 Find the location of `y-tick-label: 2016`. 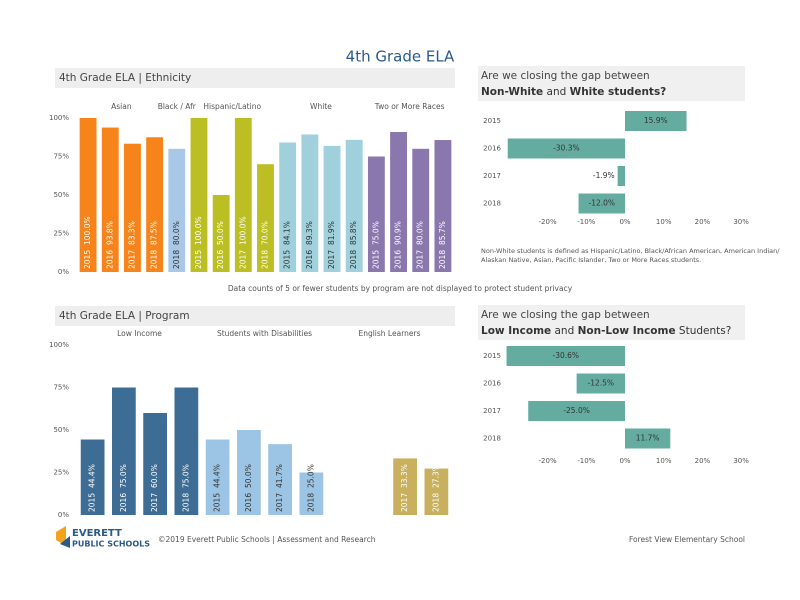

y-tick-label: 2016 is located at coordinates (492, 149).